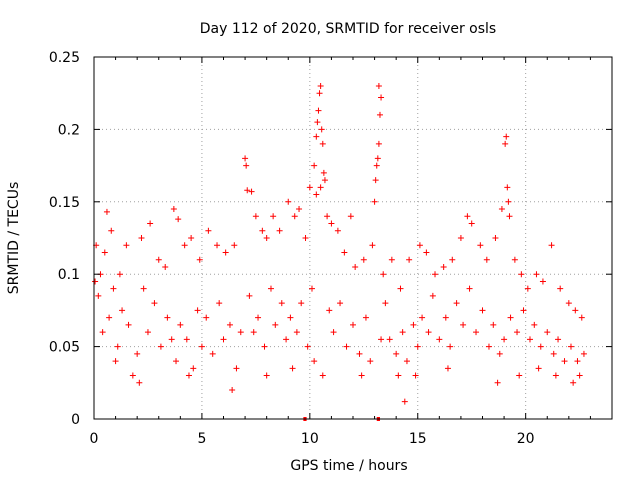 This screenshot has width=640, height=480. What do you see at coordinates (310, 439) in the screenshot?
I see `x-tick-label: 10` at bounding box center [310, 439].